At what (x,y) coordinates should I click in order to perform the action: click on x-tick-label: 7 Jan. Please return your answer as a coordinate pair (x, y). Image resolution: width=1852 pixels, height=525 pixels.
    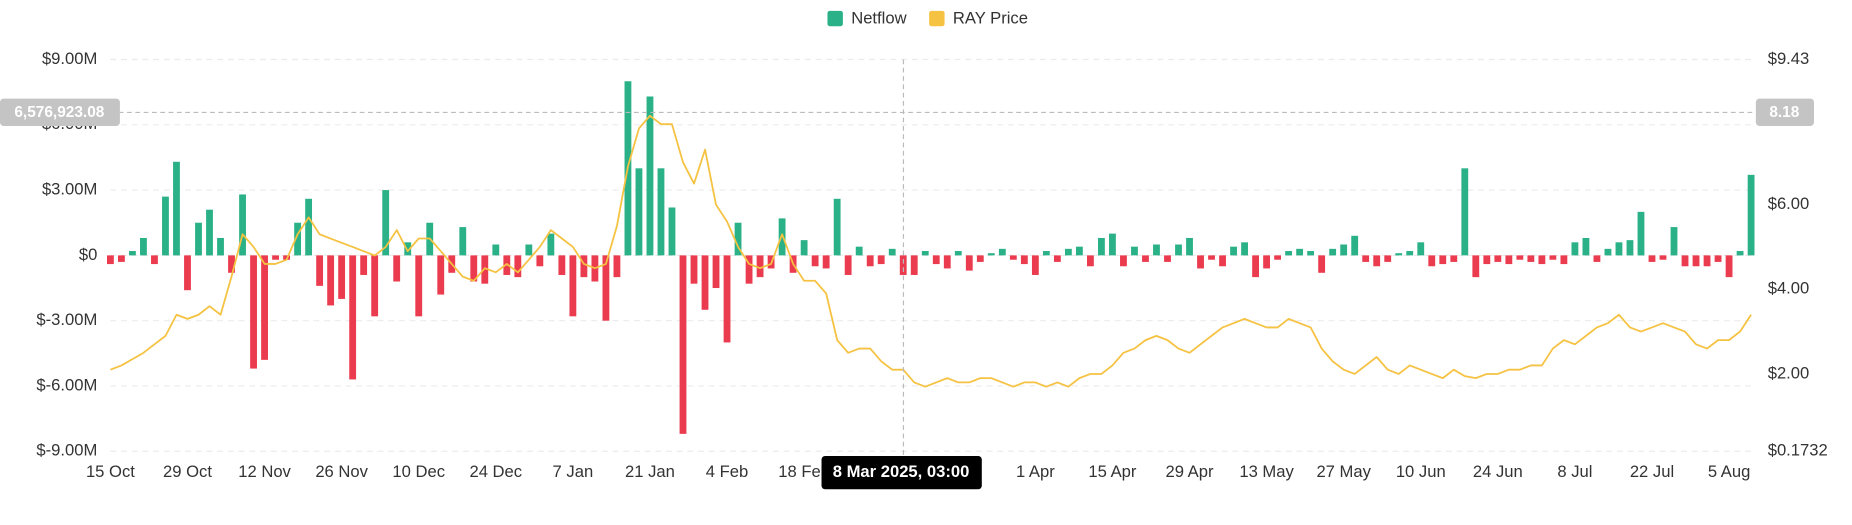
    Looking at the image, I should click on (573, 471).